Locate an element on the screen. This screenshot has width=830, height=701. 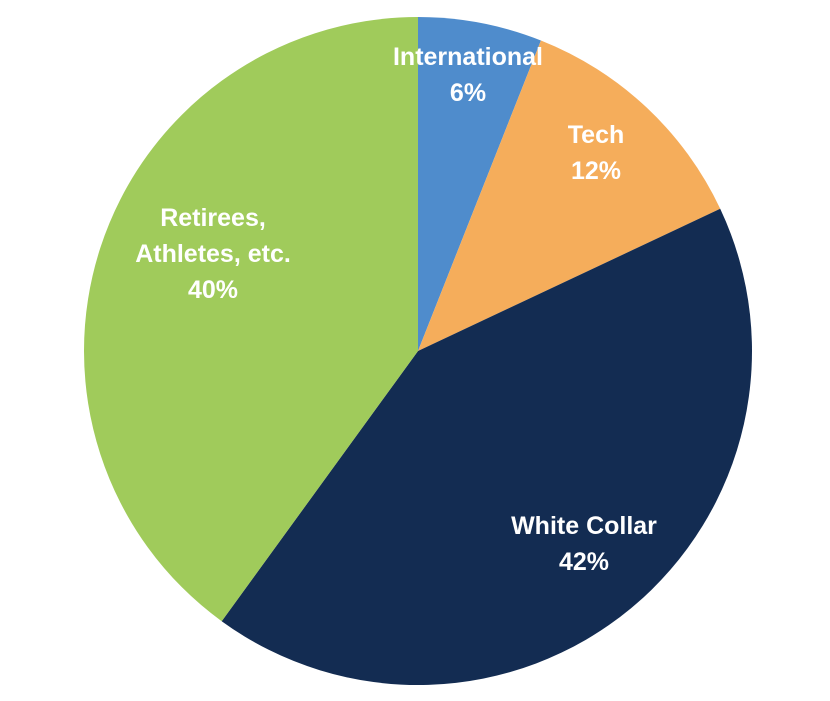
slice-name-label-3: Athletes, etc. is located at coordinates (213, 254).